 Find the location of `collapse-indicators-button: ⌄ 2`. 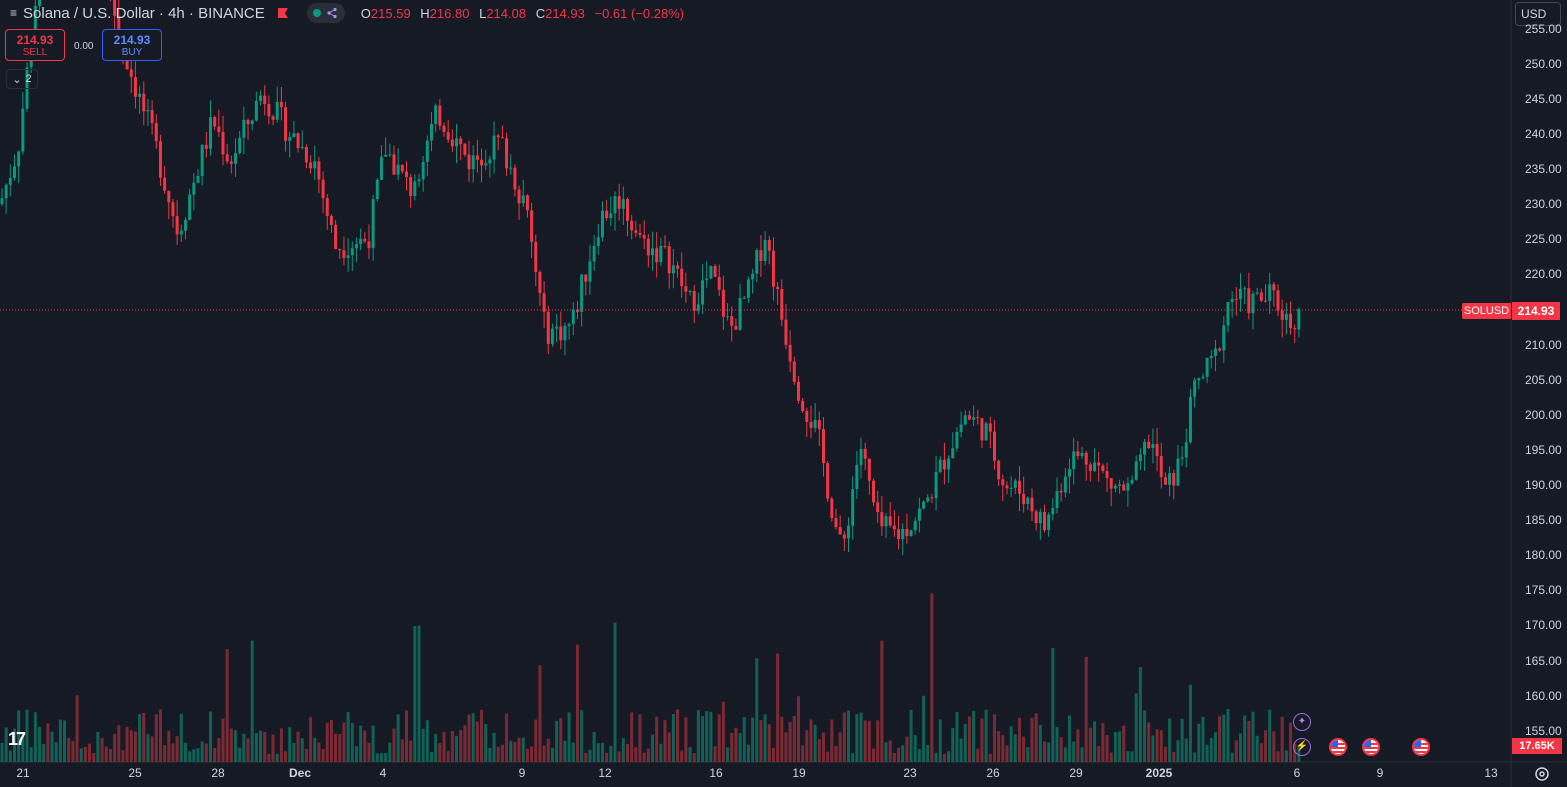

collapse-indicators-button: ⌄ 2 is located at coordinates (22, 79).